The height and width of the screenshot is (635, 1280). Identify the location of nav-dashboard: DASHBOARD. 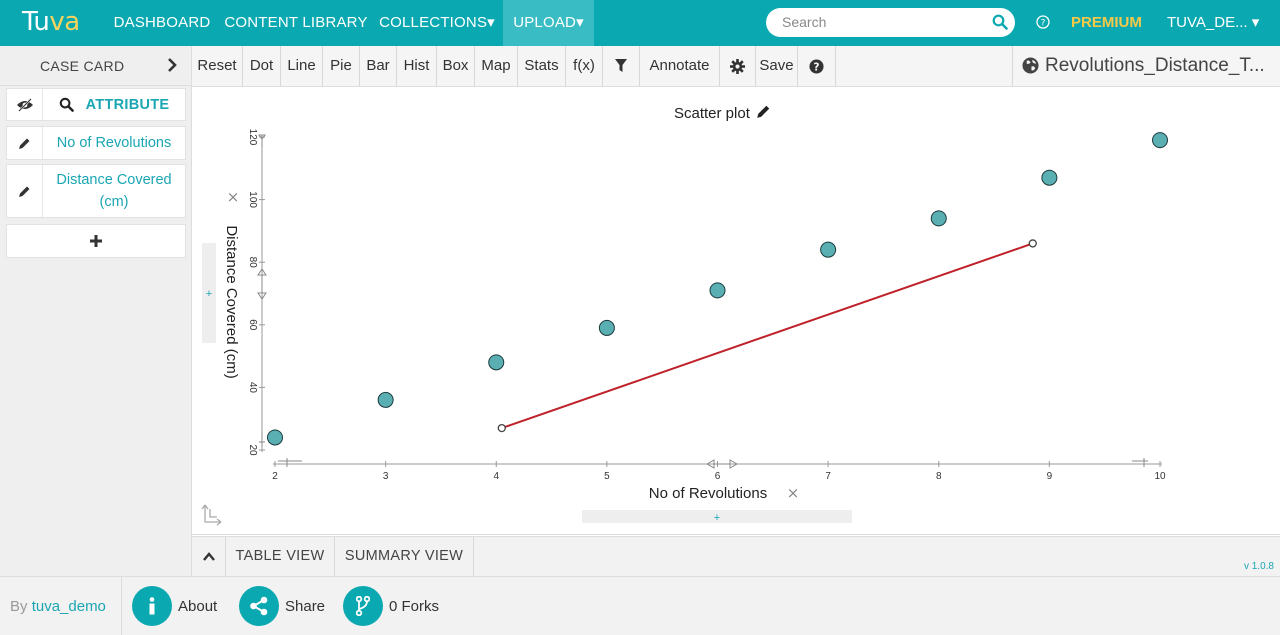
(162, 22).